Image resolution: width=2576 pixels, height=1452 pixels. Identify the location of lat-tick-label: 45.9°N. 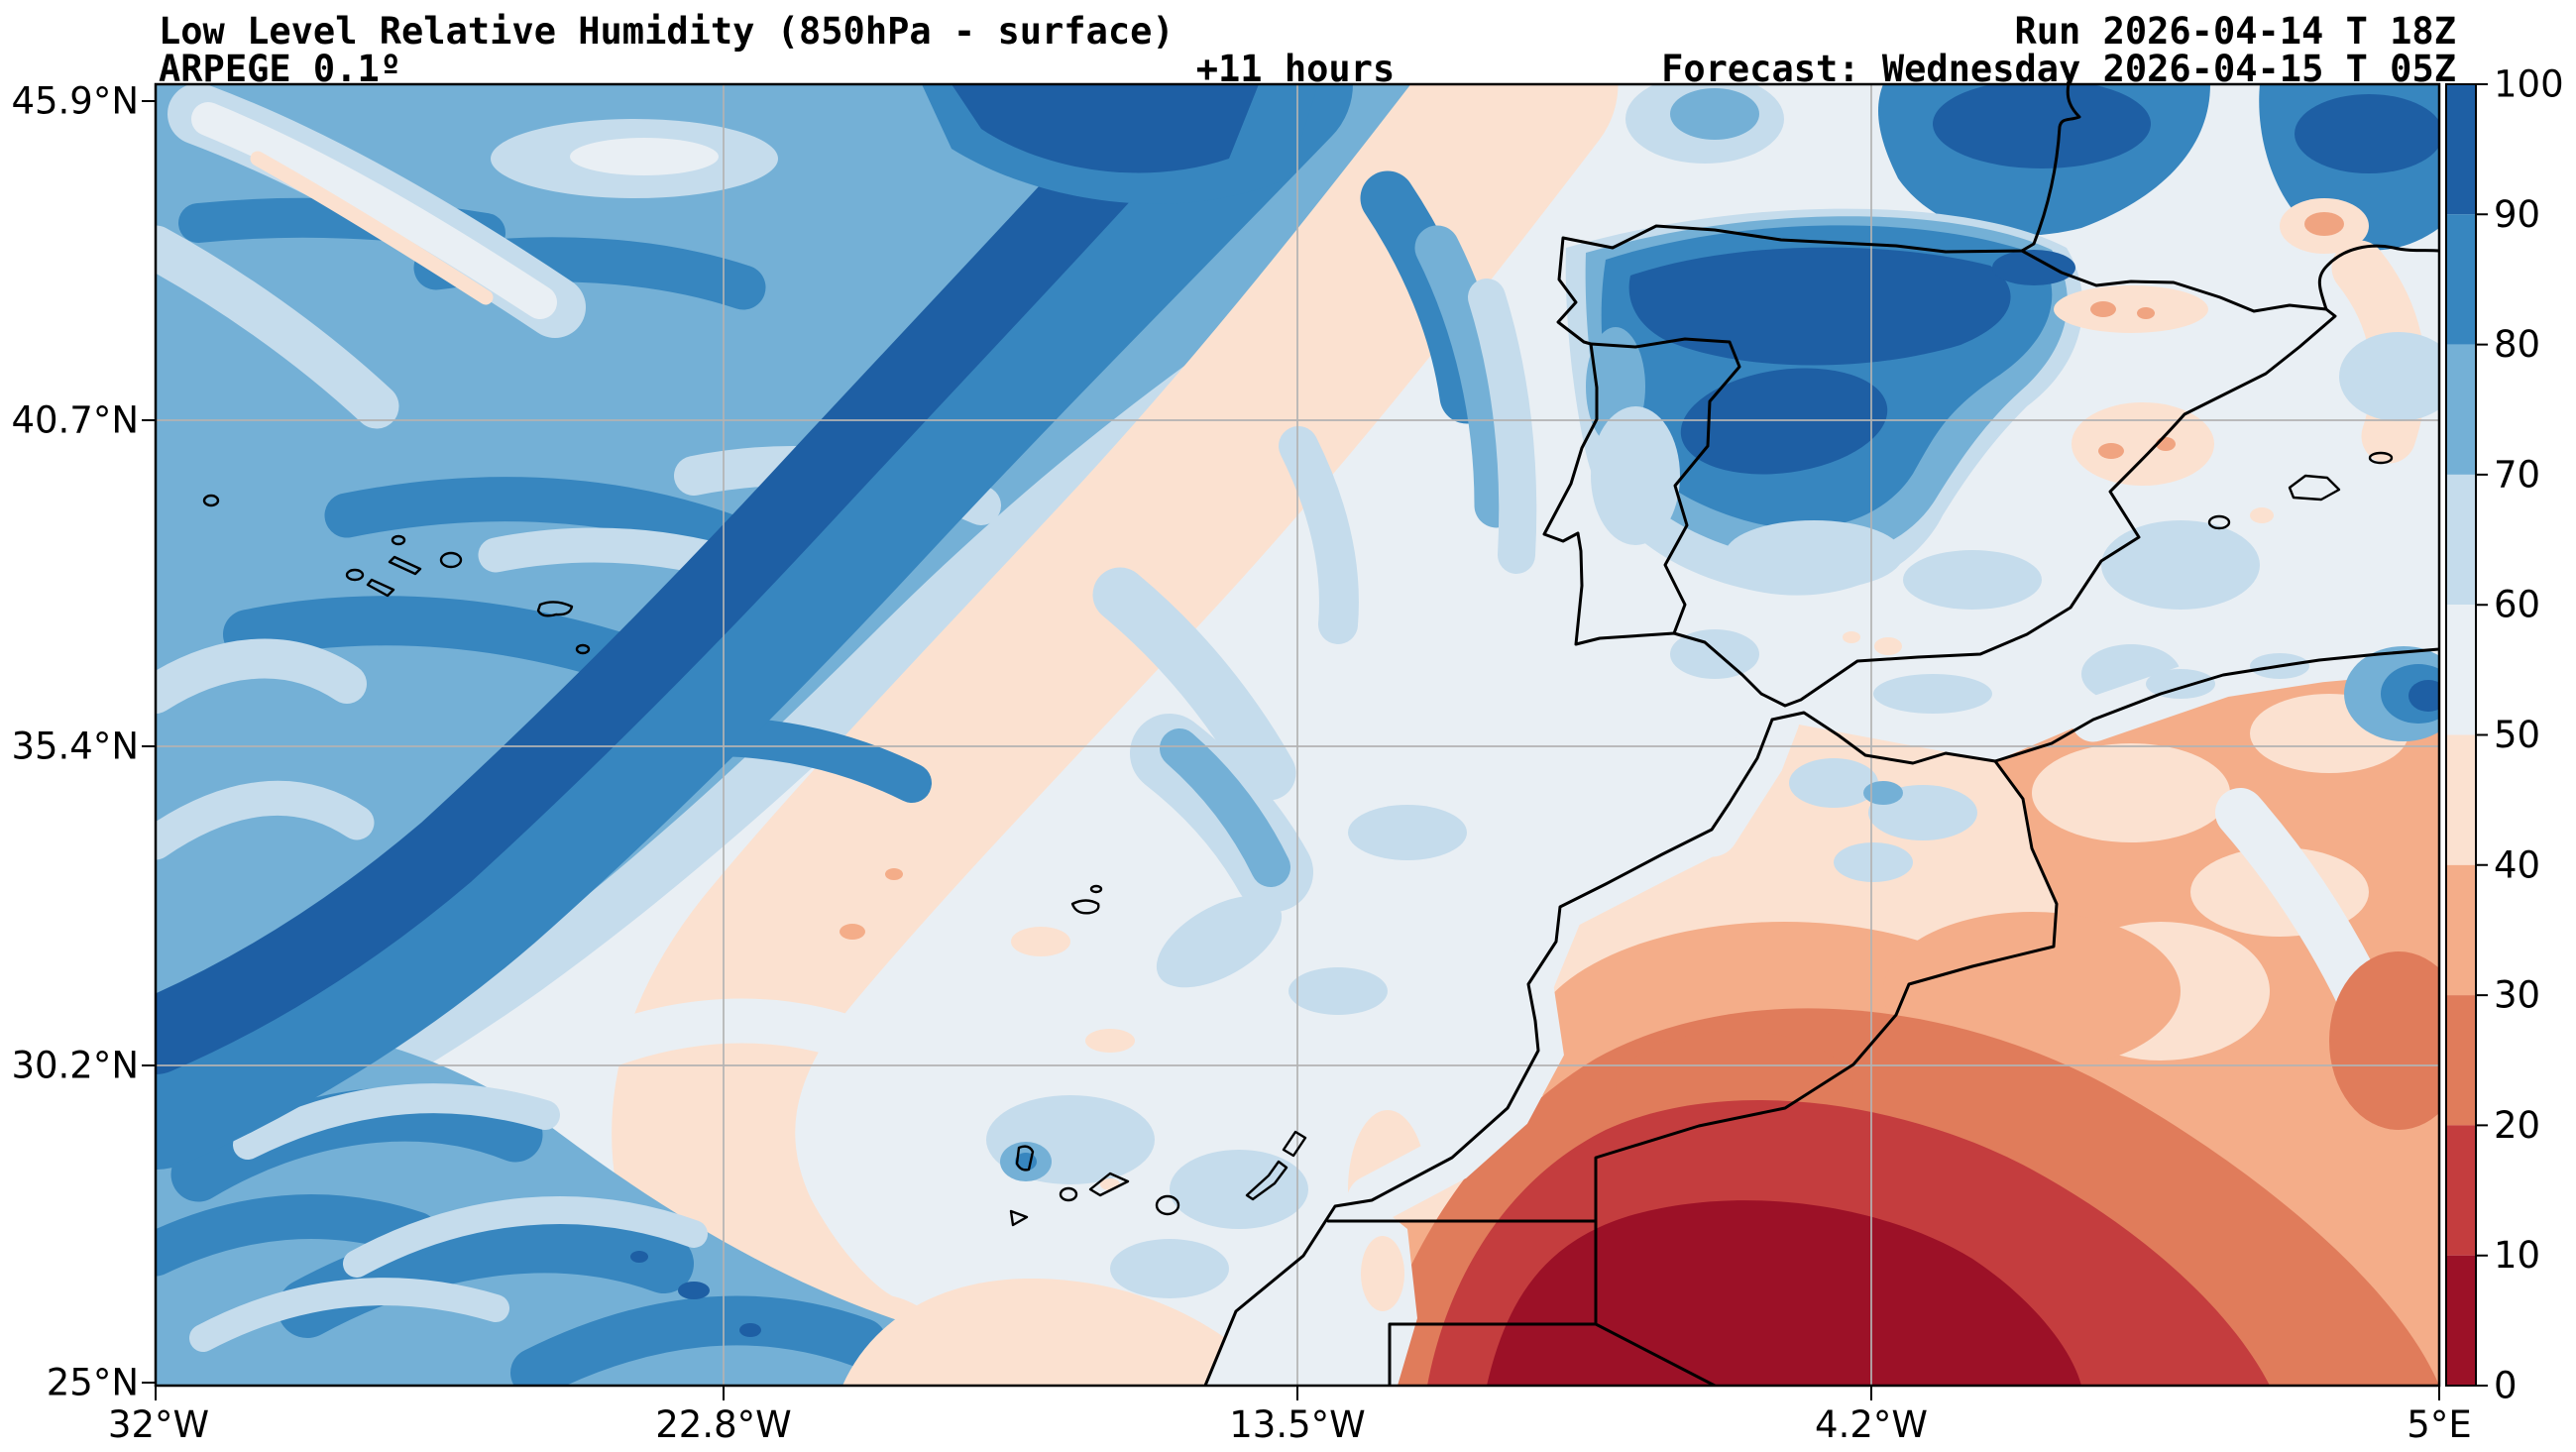
(75, 101).